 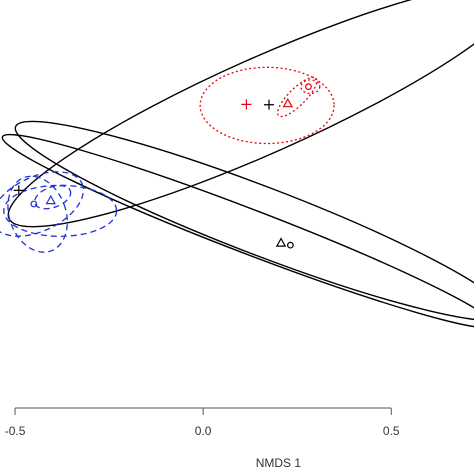 What do you see at coordinates (15, 431) in the screenshot?
I see `x-tick-label: -0.5` at bounding box center [15, 431].